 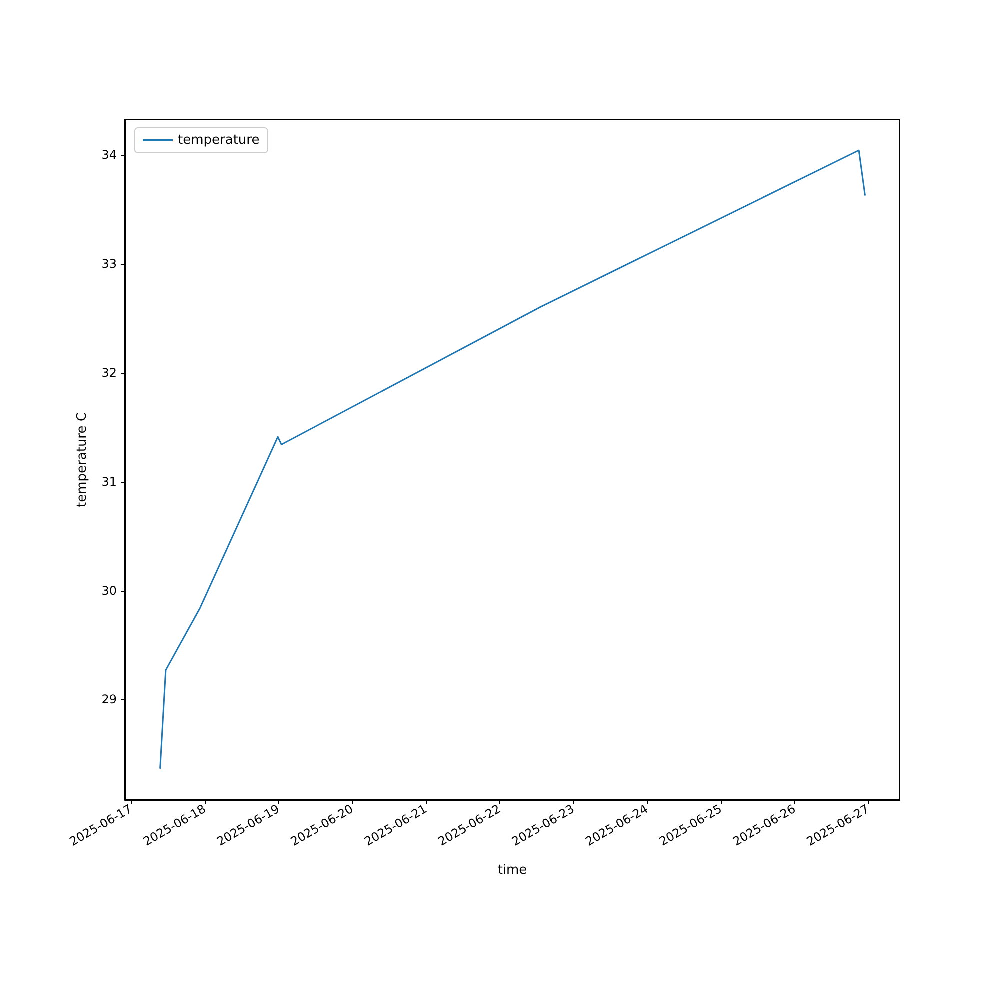 I want to click on y-axis-title: temperature C, so click(x=82, y=460).